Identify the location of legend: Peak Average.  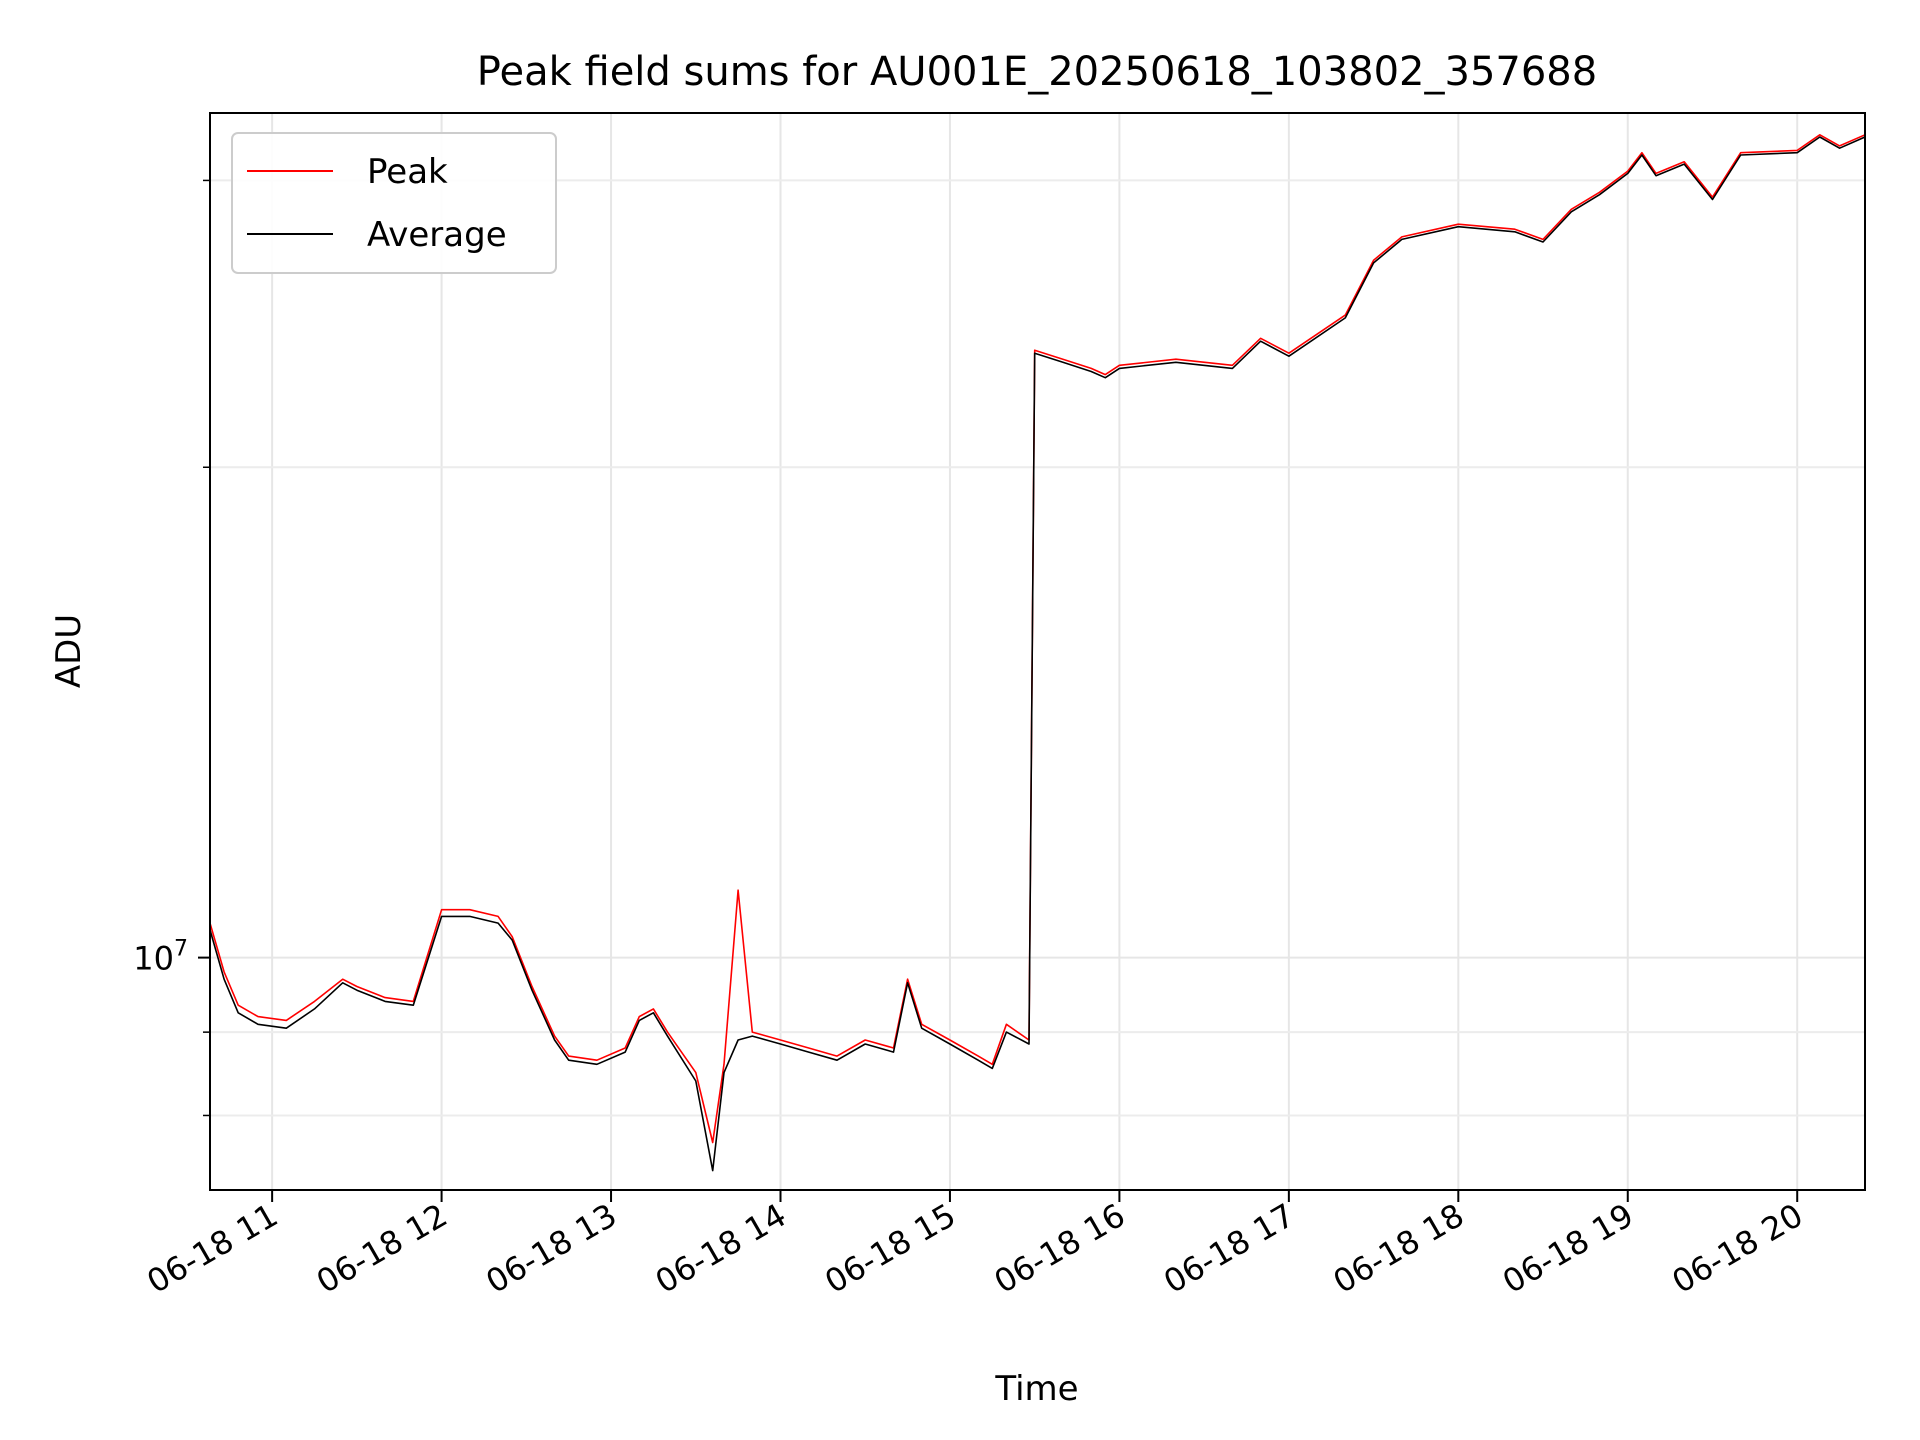
(394, 203).